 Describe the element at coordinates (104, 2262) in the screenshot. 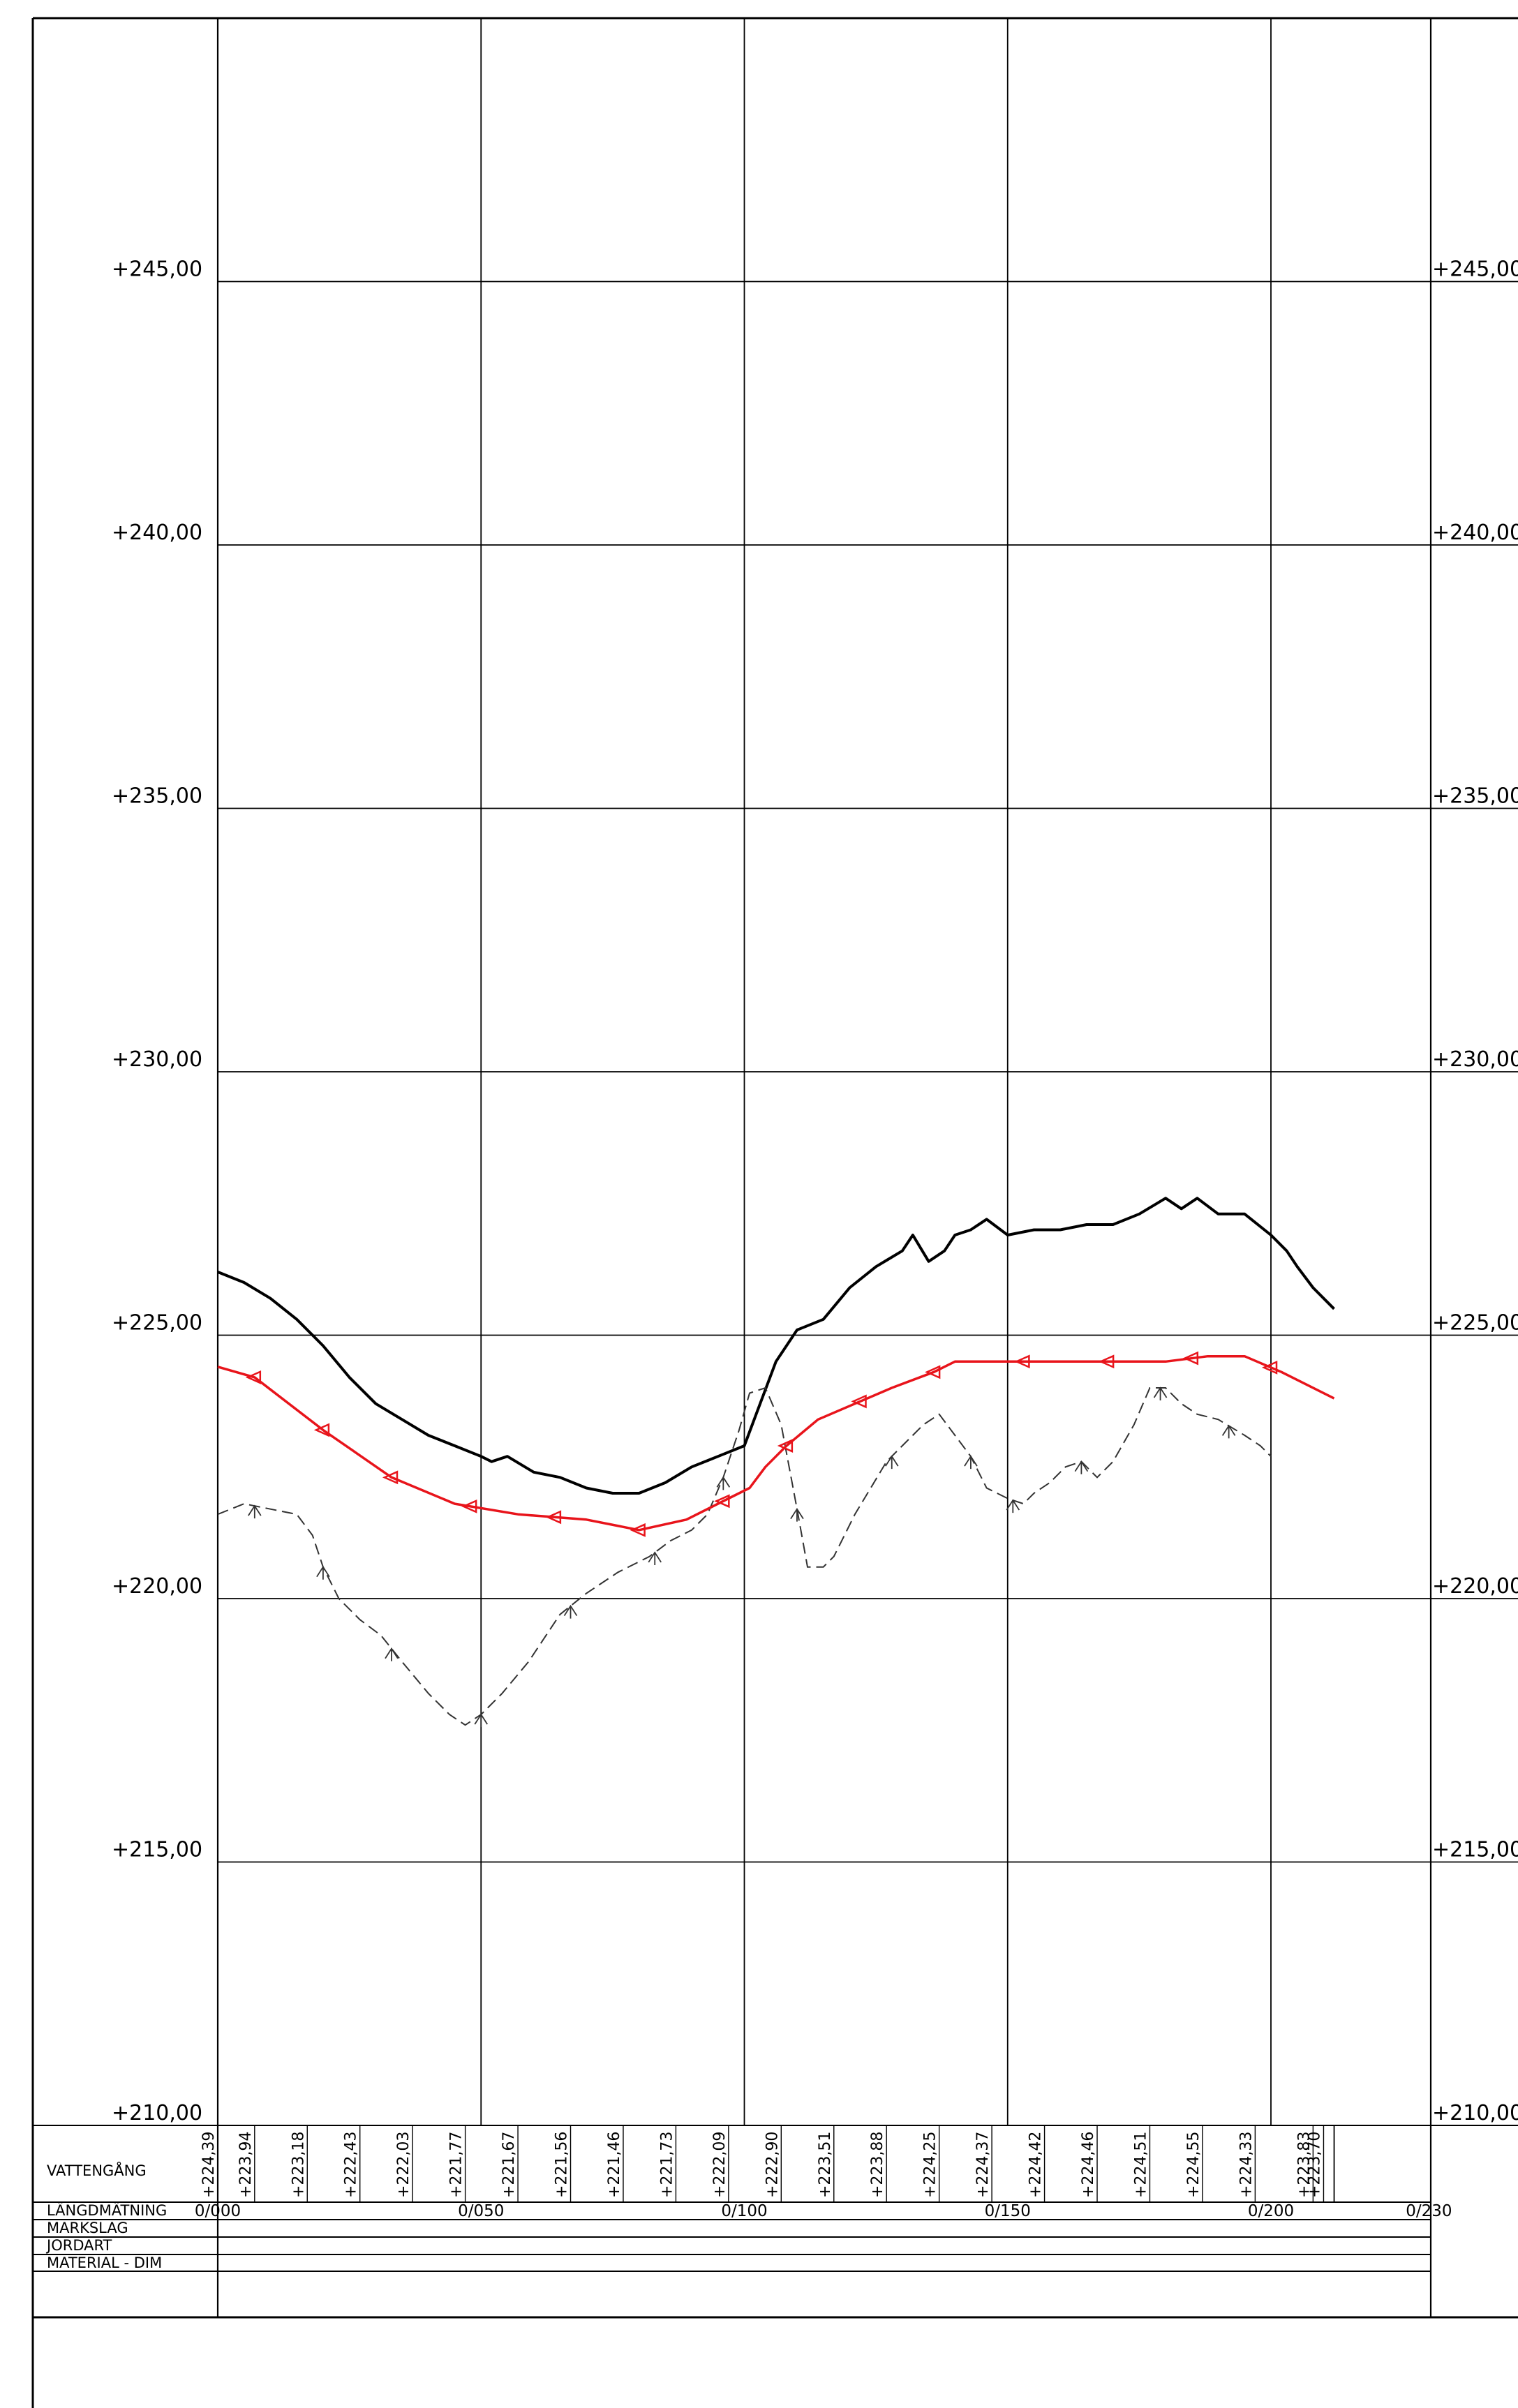

I see `table-row-label-4: MATERIAL - DIM` at that location.